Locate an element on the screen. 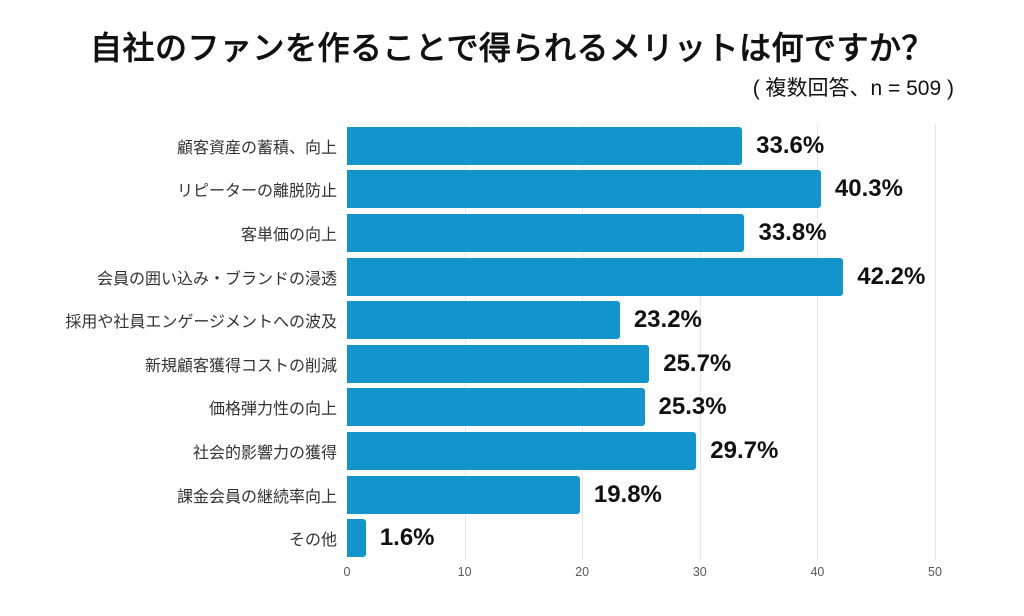 The image size is (1024, 616). bar-track: 33.6% is located at coordinates (641, 145).